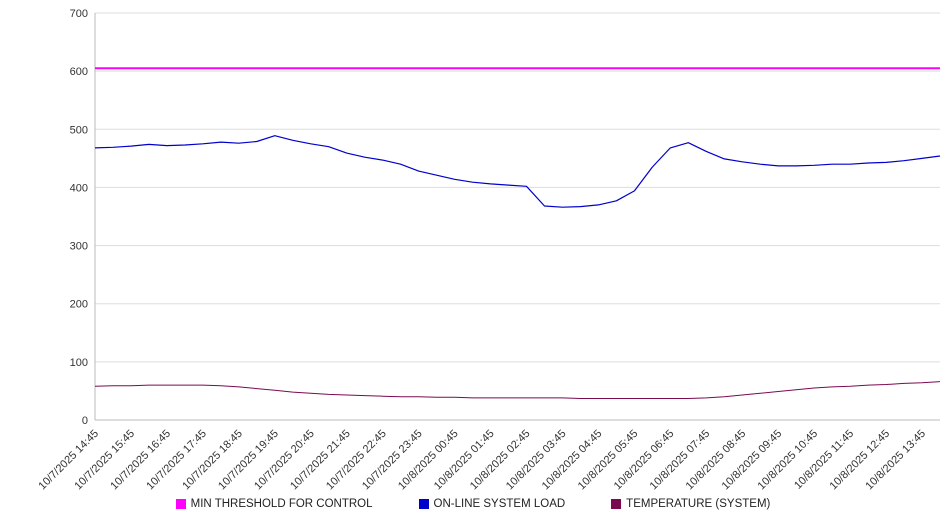  Describe the element at coordinates (79, 14) in the screenshot. I see `y-tick-label: 700` at that location.